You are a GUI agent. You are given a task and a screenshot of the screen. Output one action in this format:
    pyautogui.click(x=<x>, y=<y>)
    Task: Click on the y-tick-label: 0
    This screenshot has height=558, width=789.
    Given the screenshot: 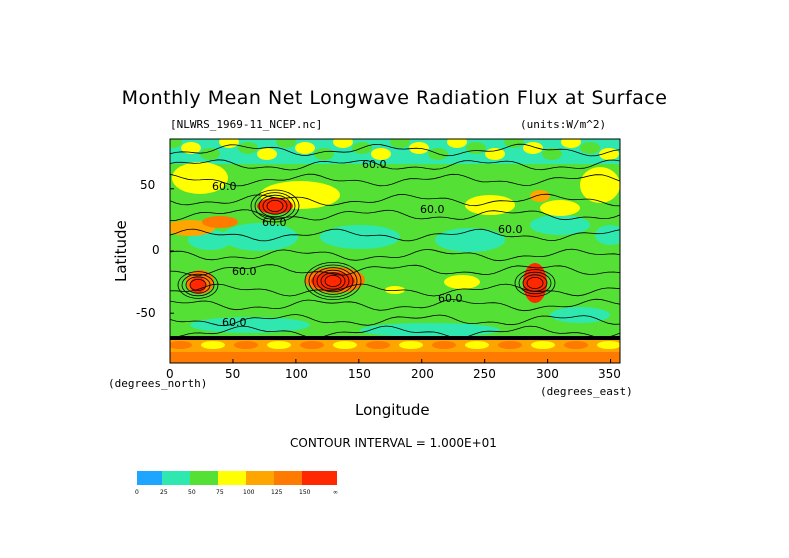 What is the action you would take?
    pyautogui.click(x=156, y=250)
    